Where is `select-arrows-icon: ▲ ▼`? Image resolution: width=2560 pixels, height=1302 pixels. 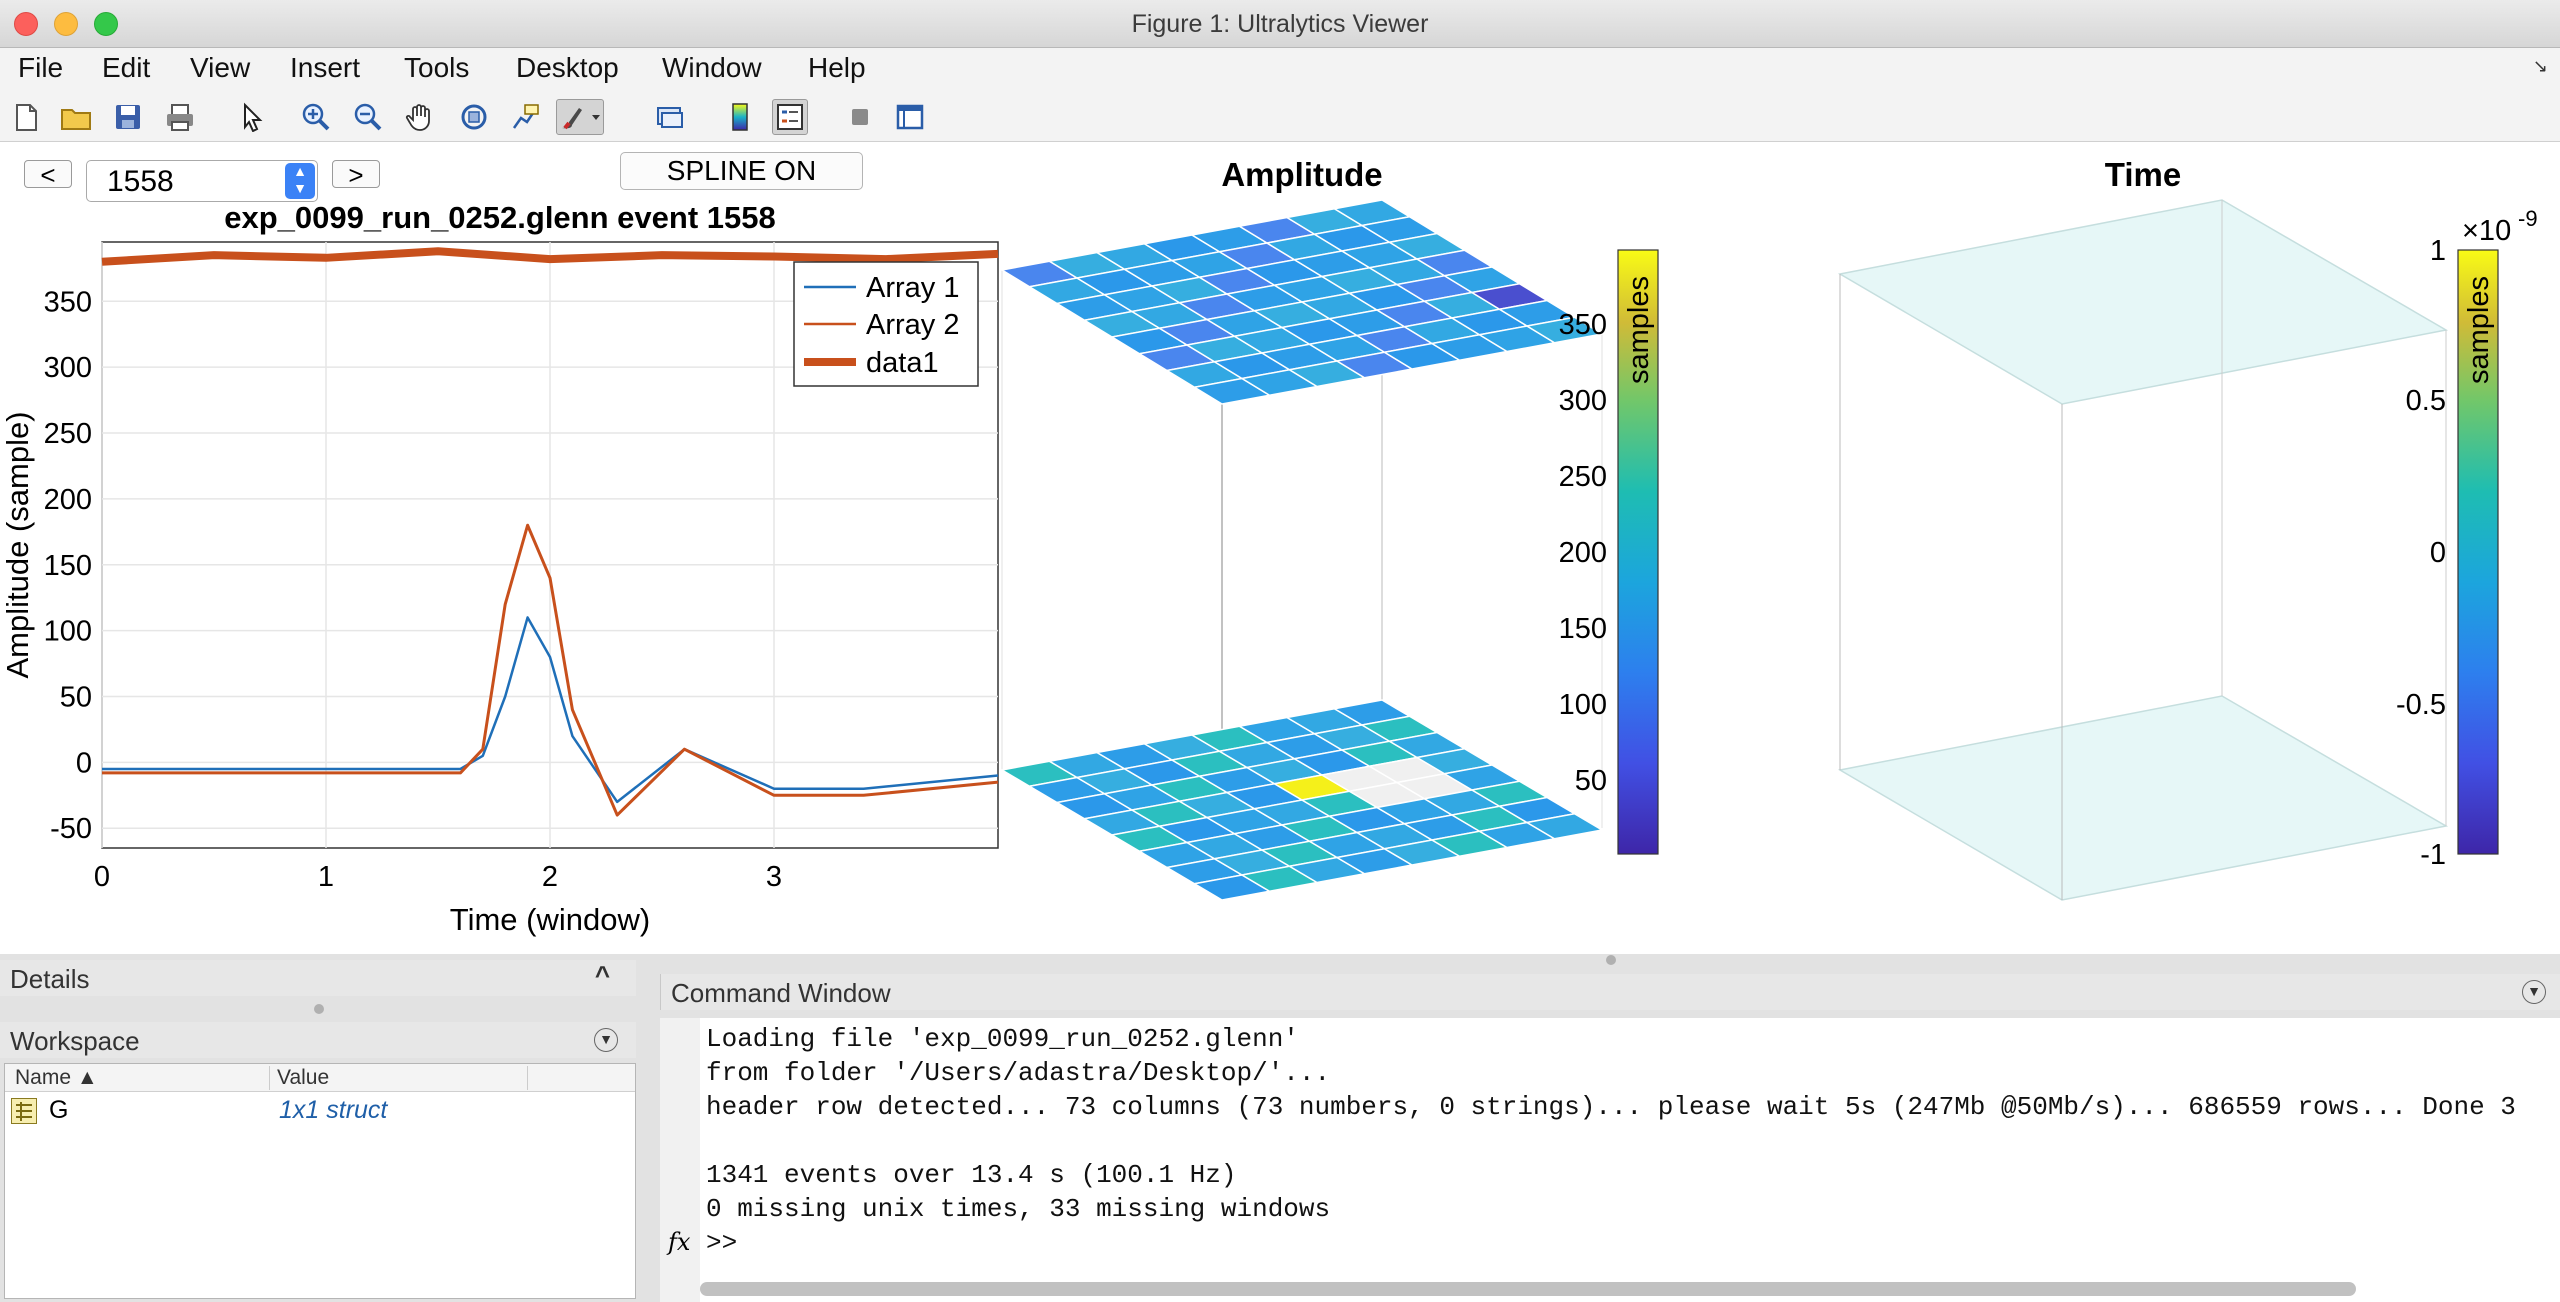
select-arrows-icon: ▲ ▼ is located at coordinates (300, 181).